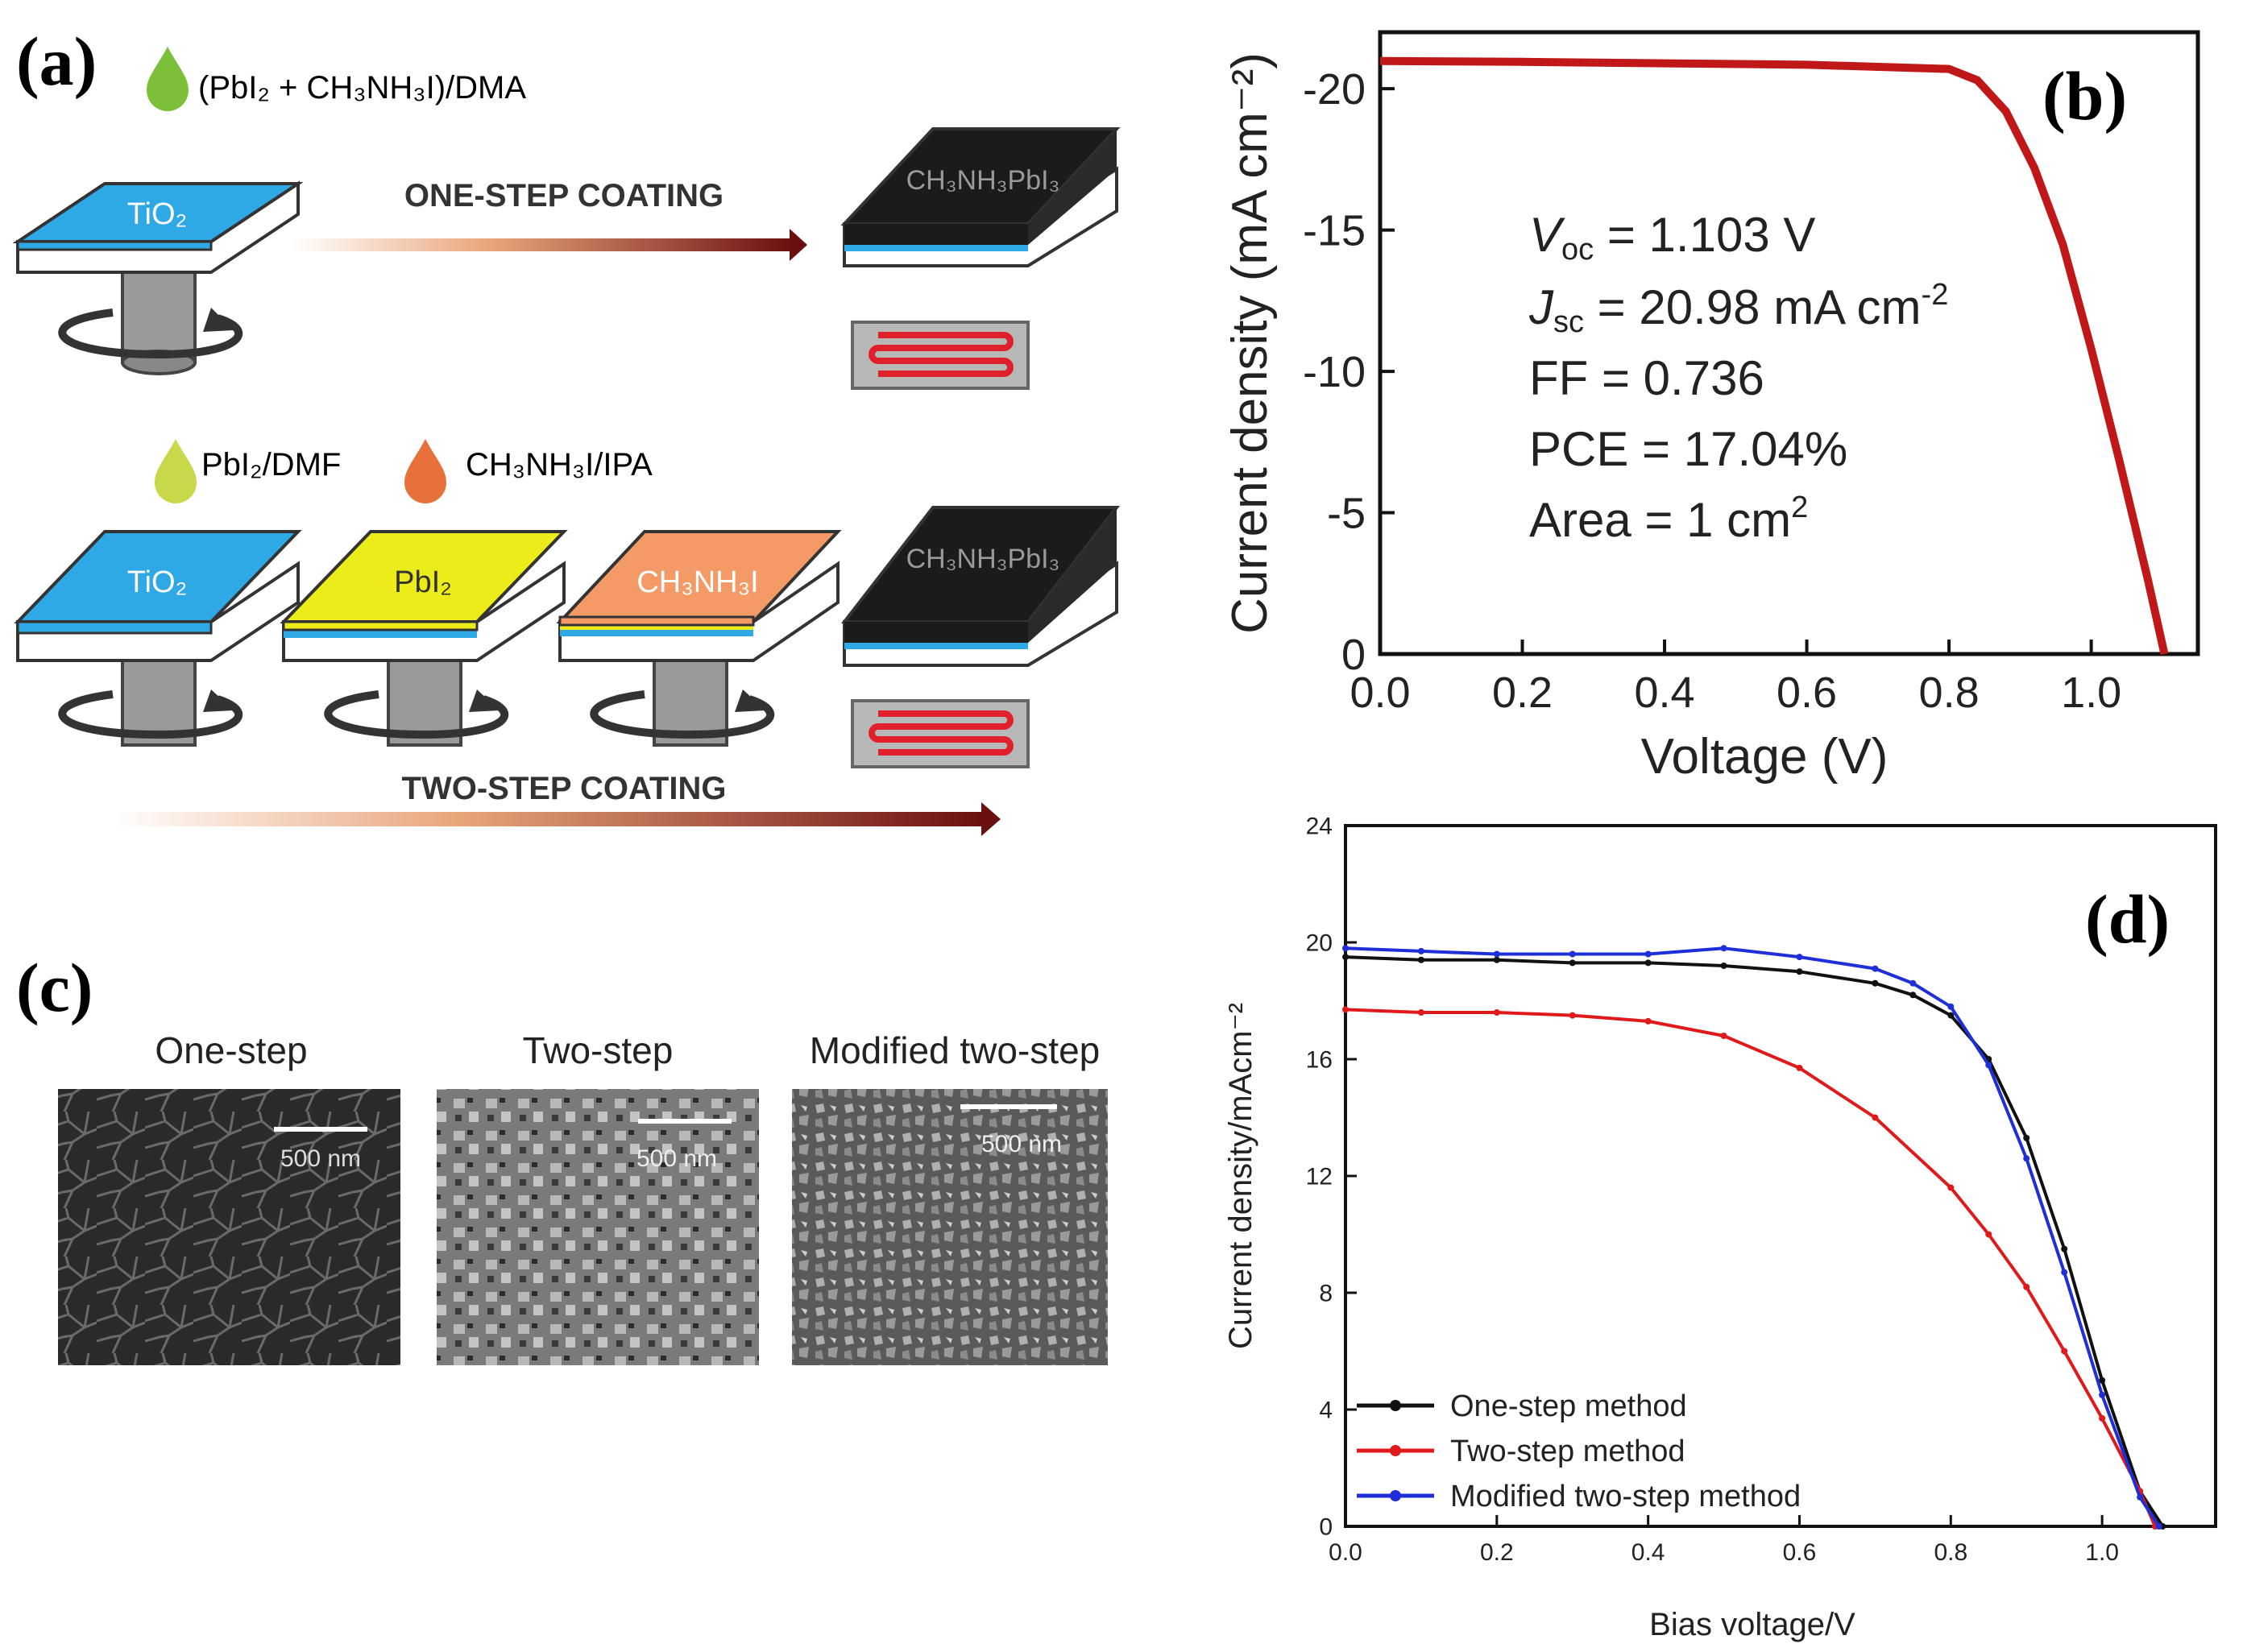 The image size is (2243, 1652). What do you see at coordinates (1665, 693) in the screenshot?
I see `x-tick-label-2: 0.4` at bounding box center [1665, 693].